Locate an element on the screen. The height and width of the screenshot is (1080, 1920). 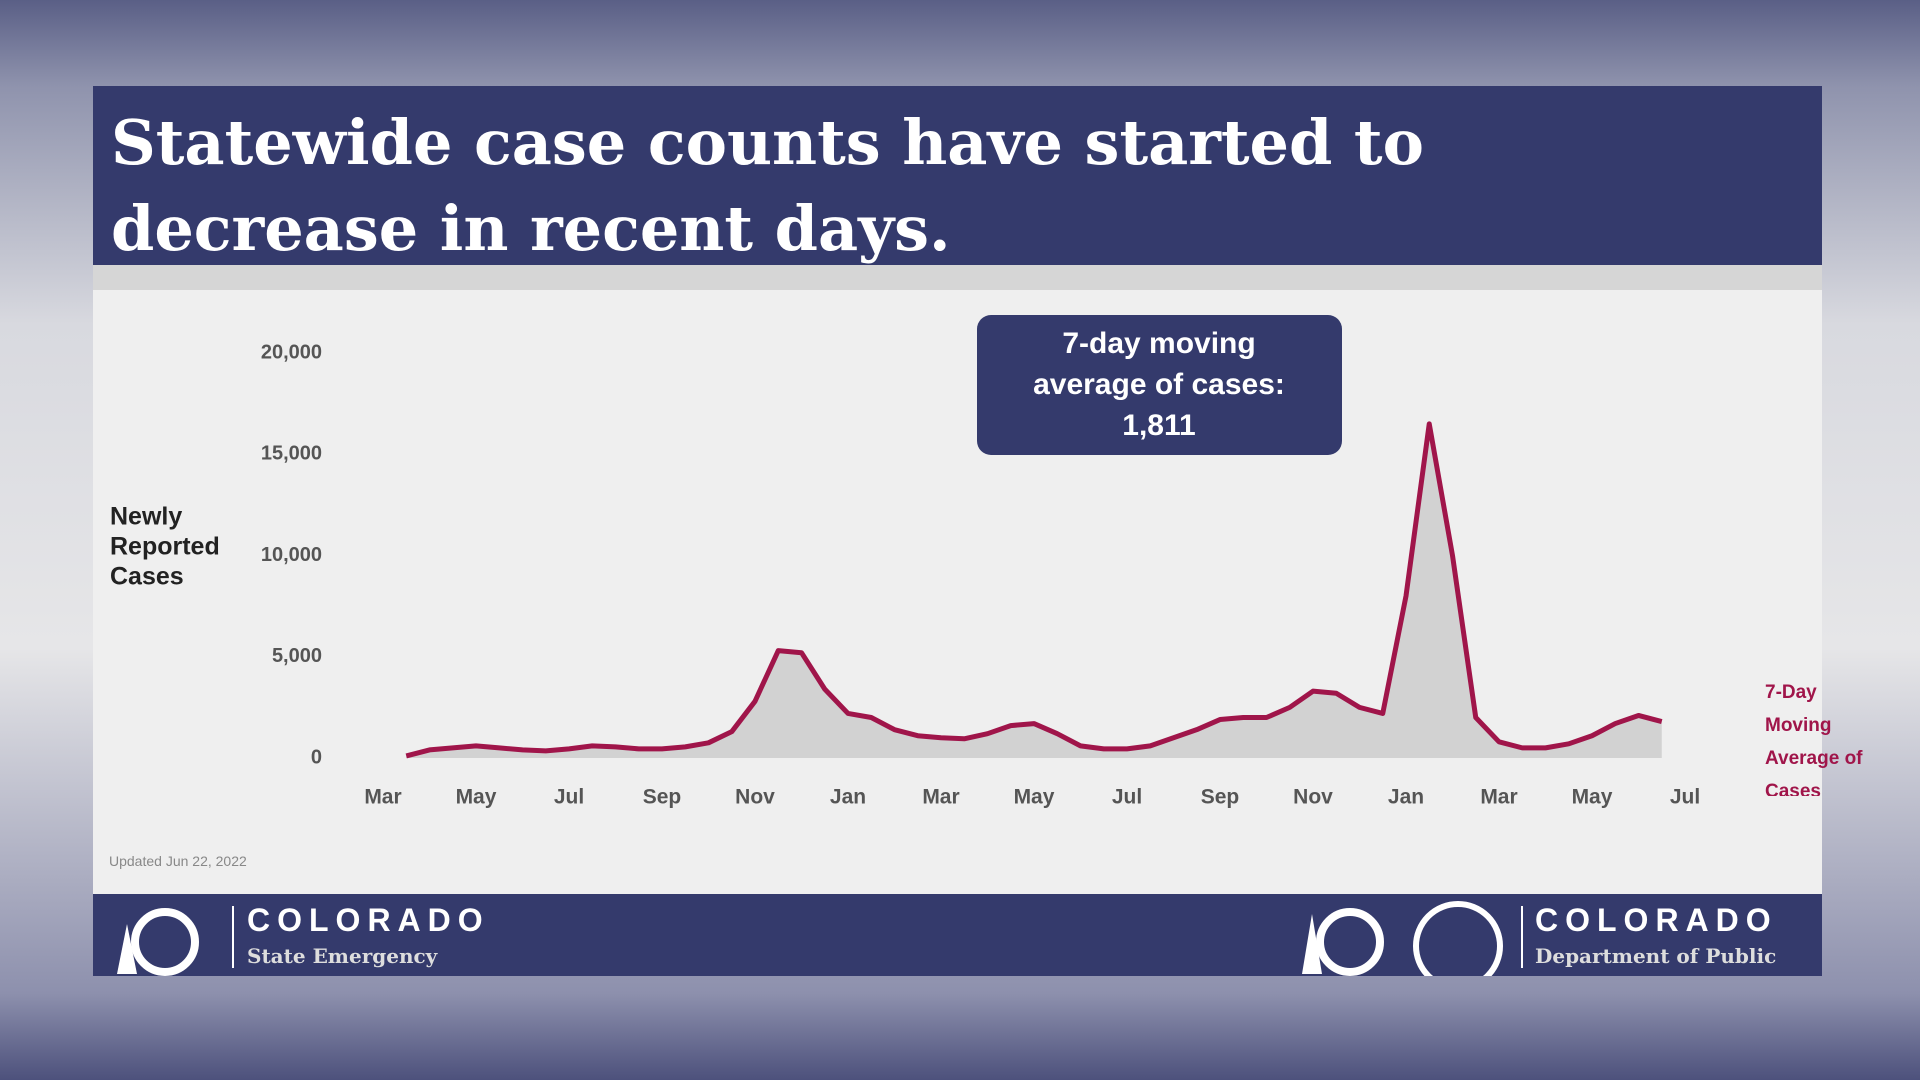
y-axis-label: Cases is located at coordinates (147, 577).